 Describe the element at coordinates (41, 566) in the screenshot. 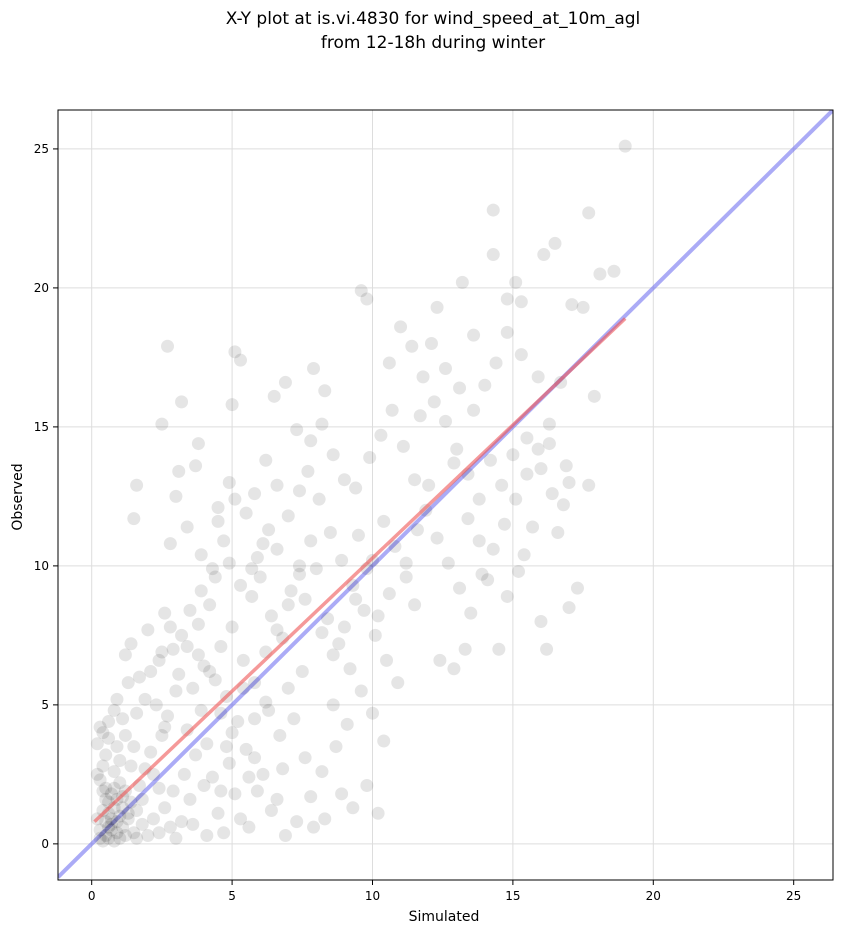

I see `y-tick-label-10: 10` at that location.